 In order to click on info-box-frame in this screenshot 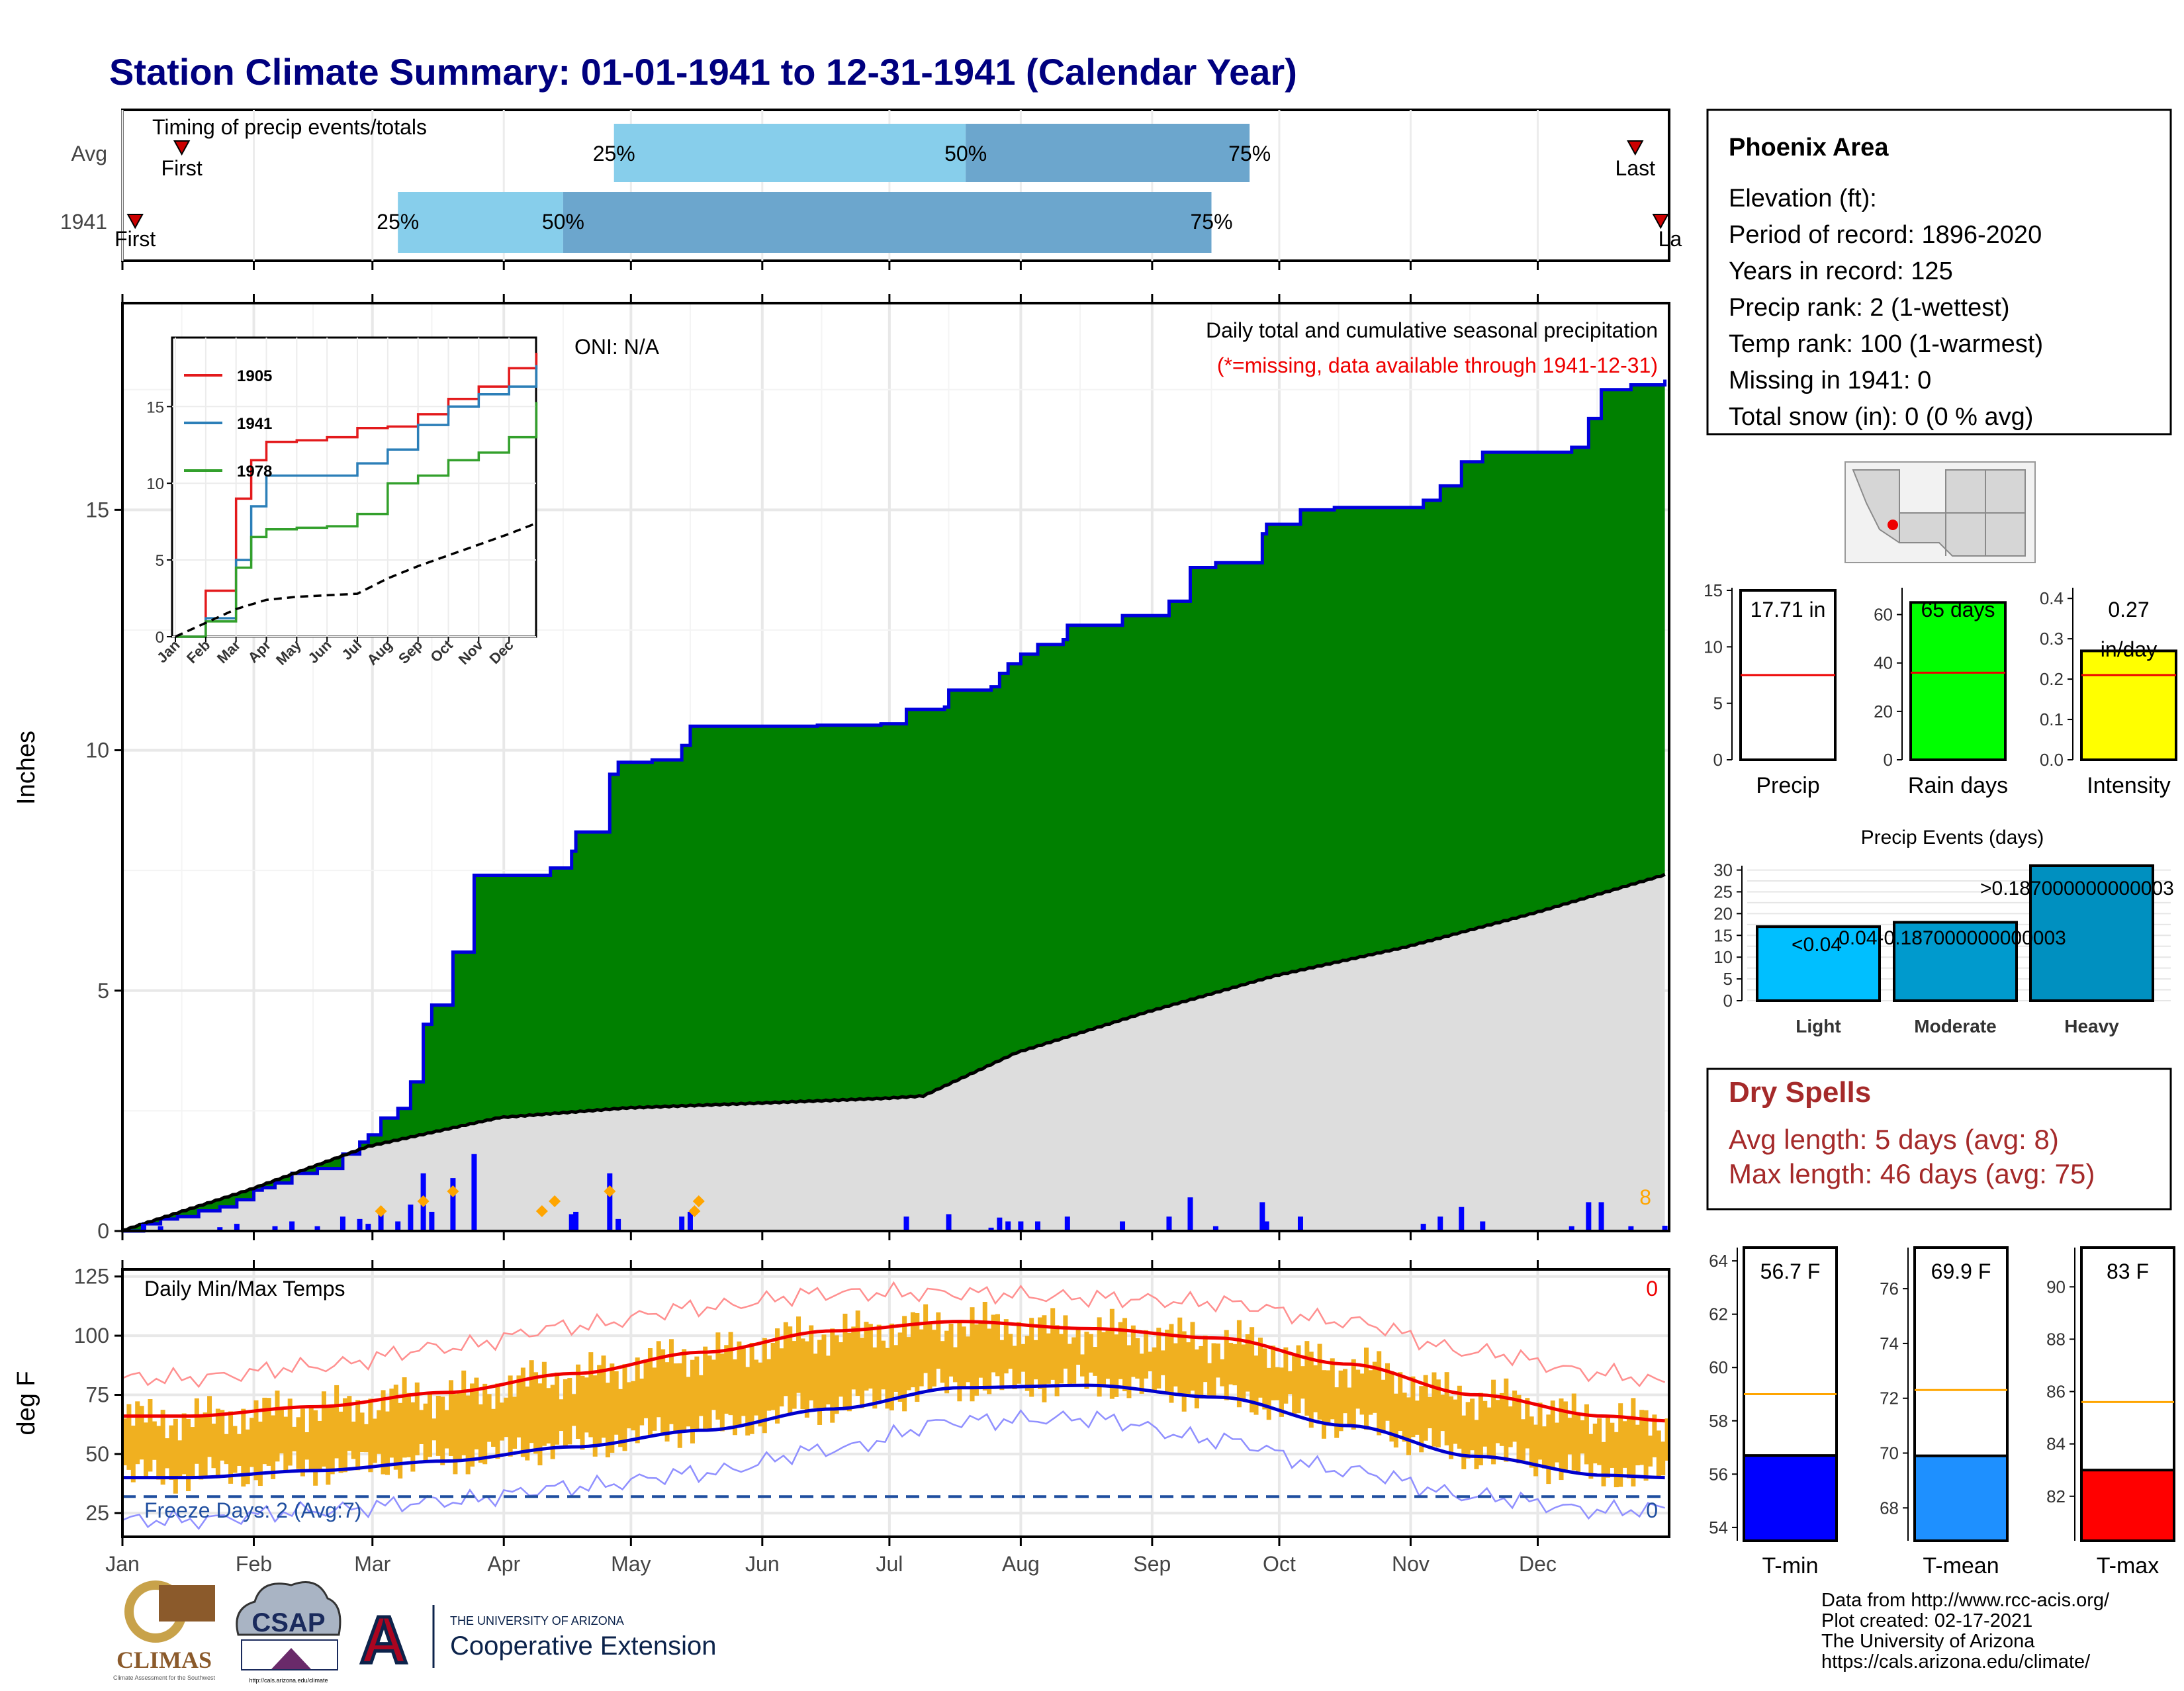, I will do `click(1939, 272)`.